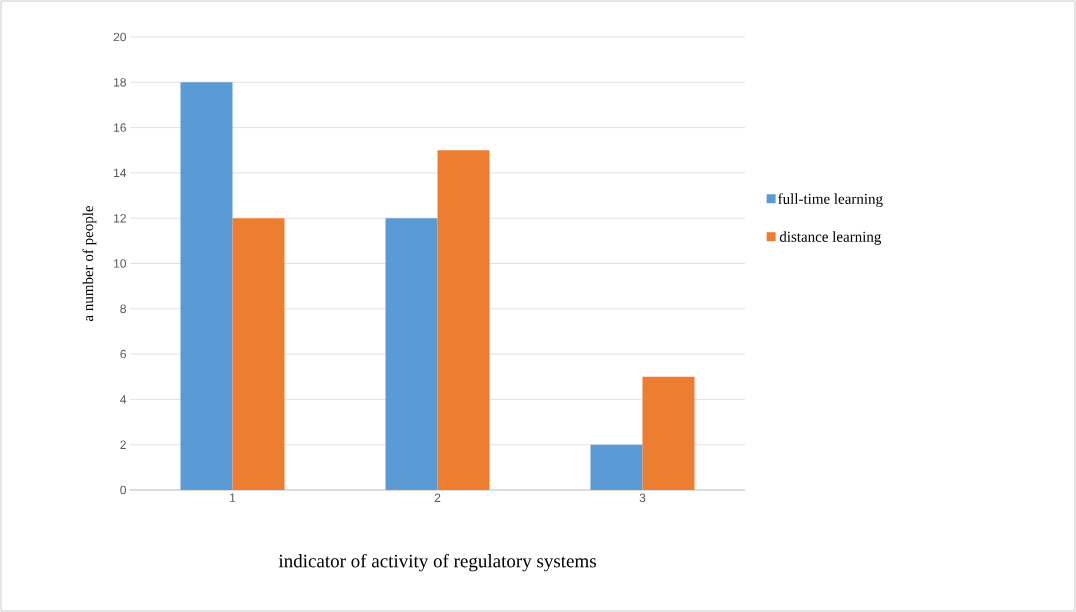 The width and height of the screenshot is (1076, 612). Describe the element at coordinates (233, 497) in the screenshot. I see `x-tick-label: 1` at that location.